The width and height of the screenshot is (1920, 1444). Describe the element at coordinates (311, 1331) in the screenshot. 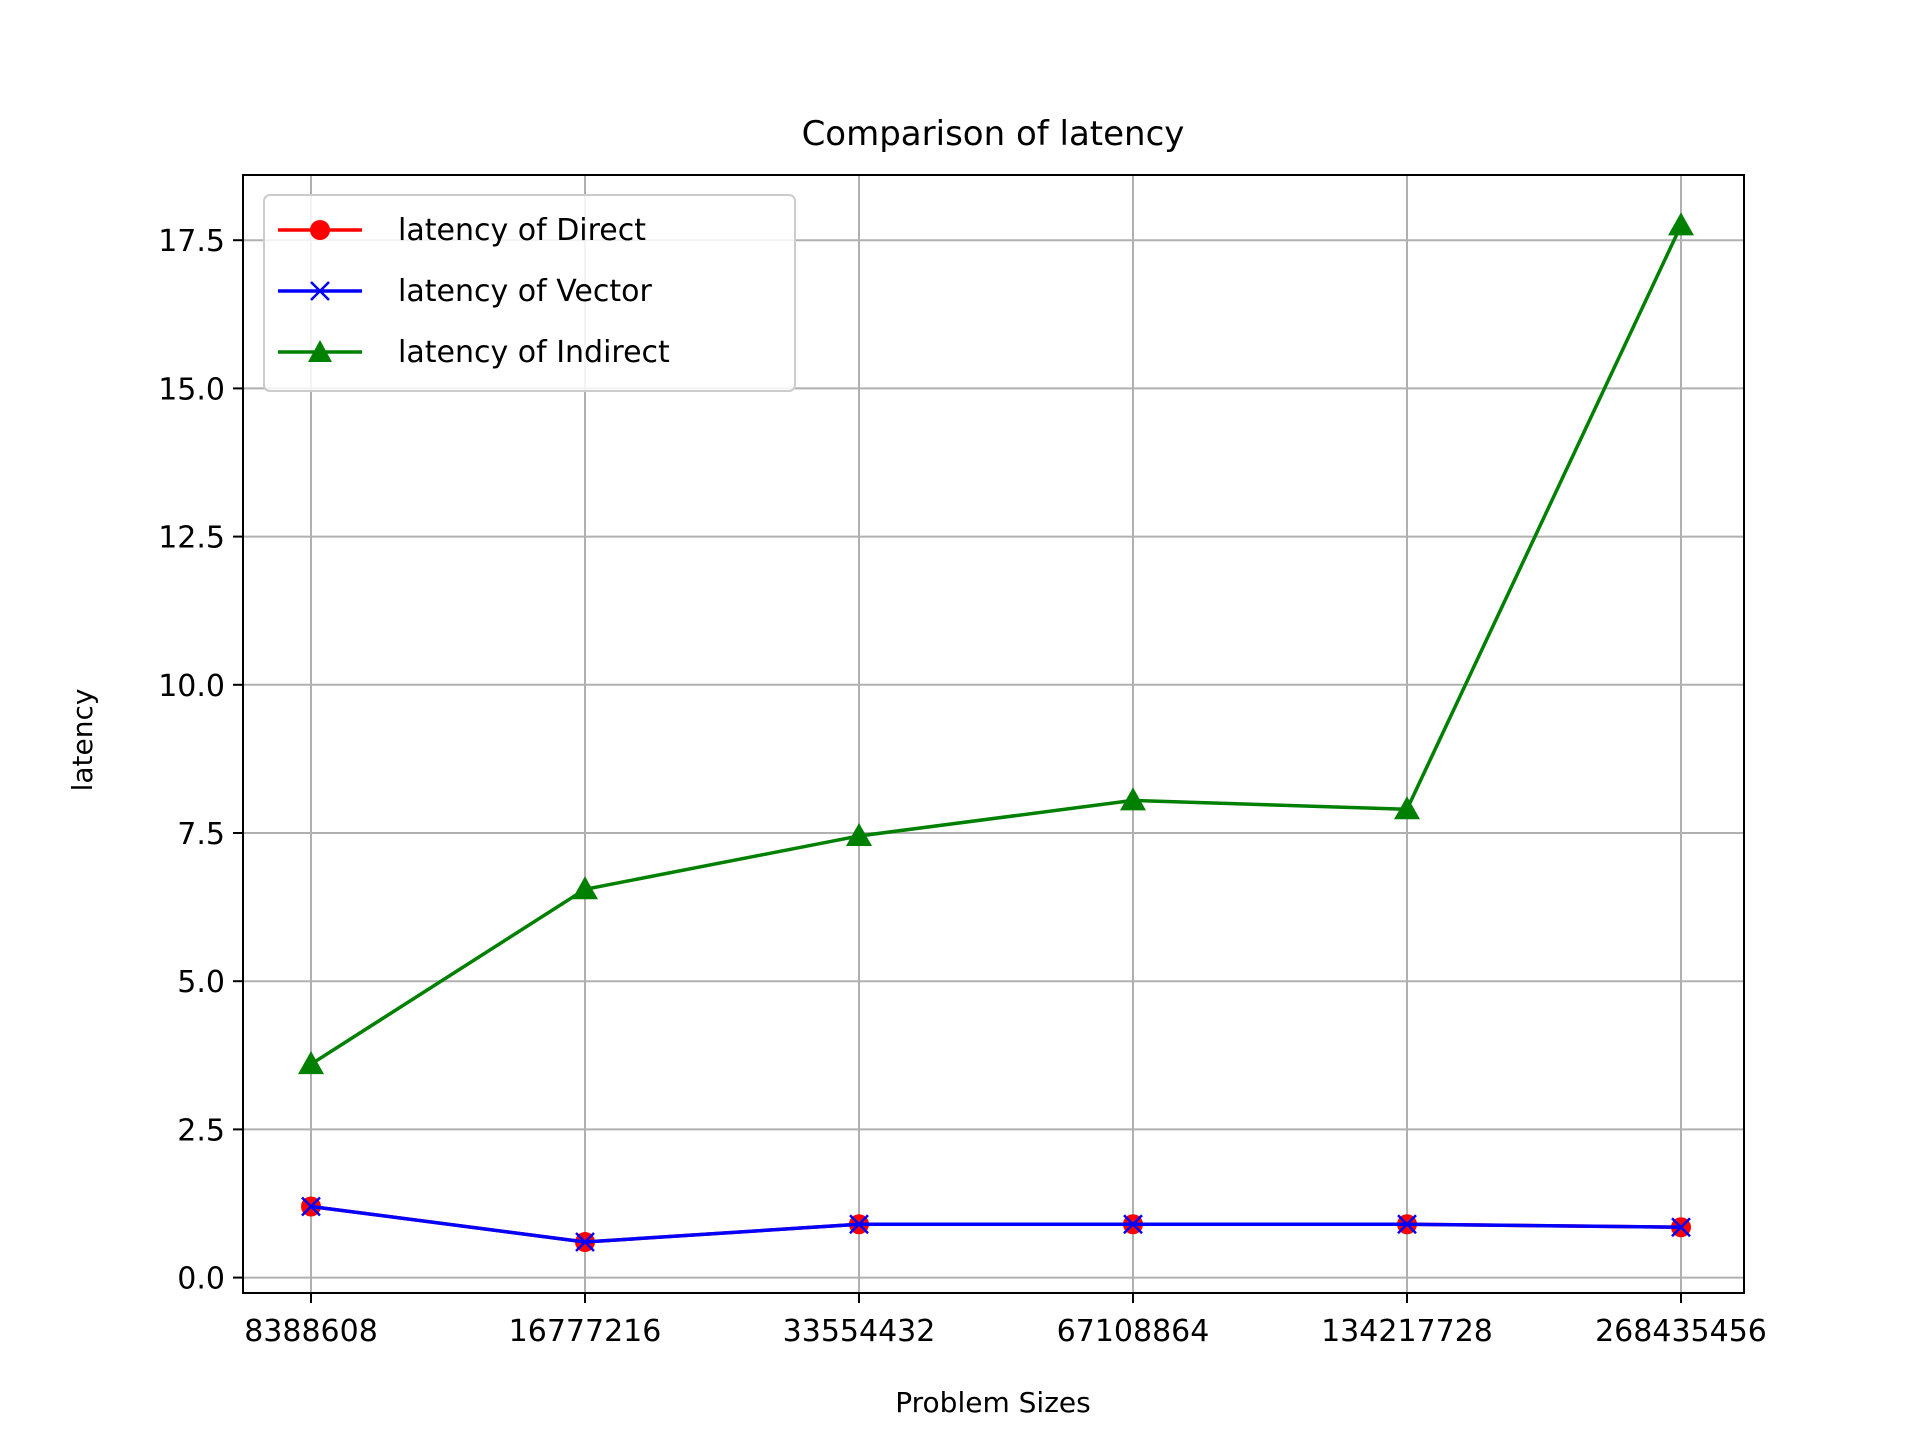

I see `x-tick-label: 8388608` at that location.